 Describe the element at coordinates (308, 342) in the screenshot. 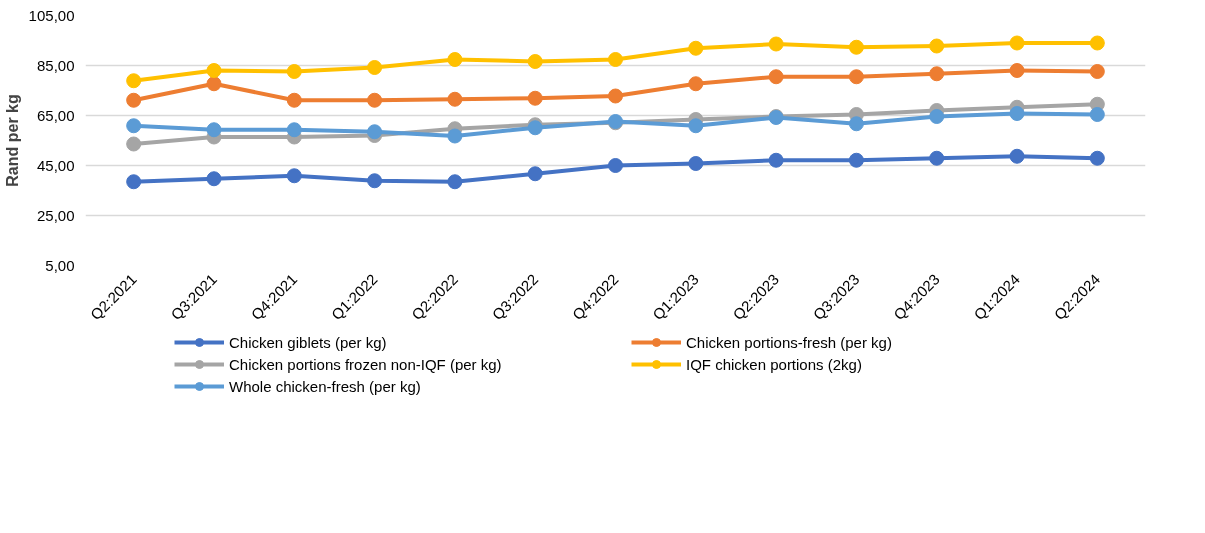

I see `legend-label: Chicken giblets (per kg)` at that location.